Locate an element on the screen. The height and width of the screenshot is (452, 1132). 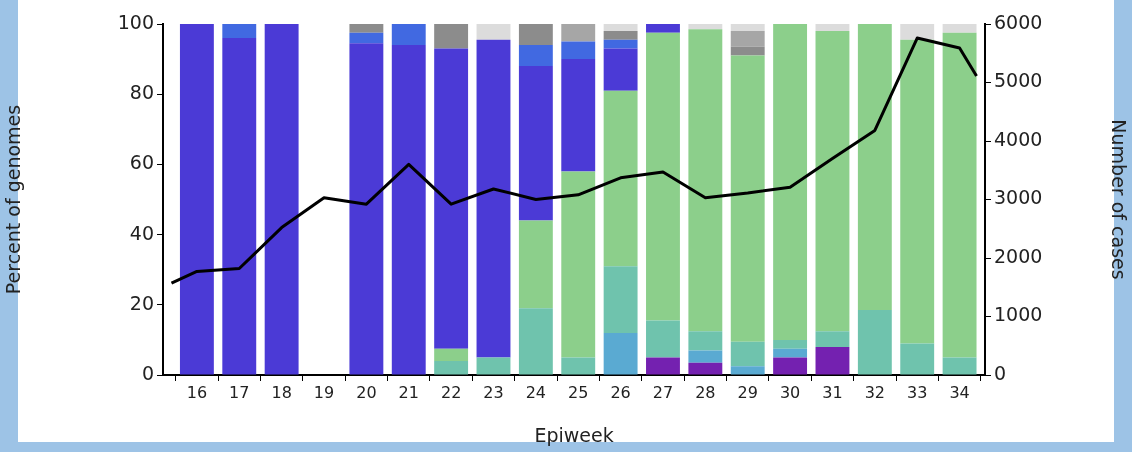
x-tick-label: 24 is located at coordinates (536, 392).